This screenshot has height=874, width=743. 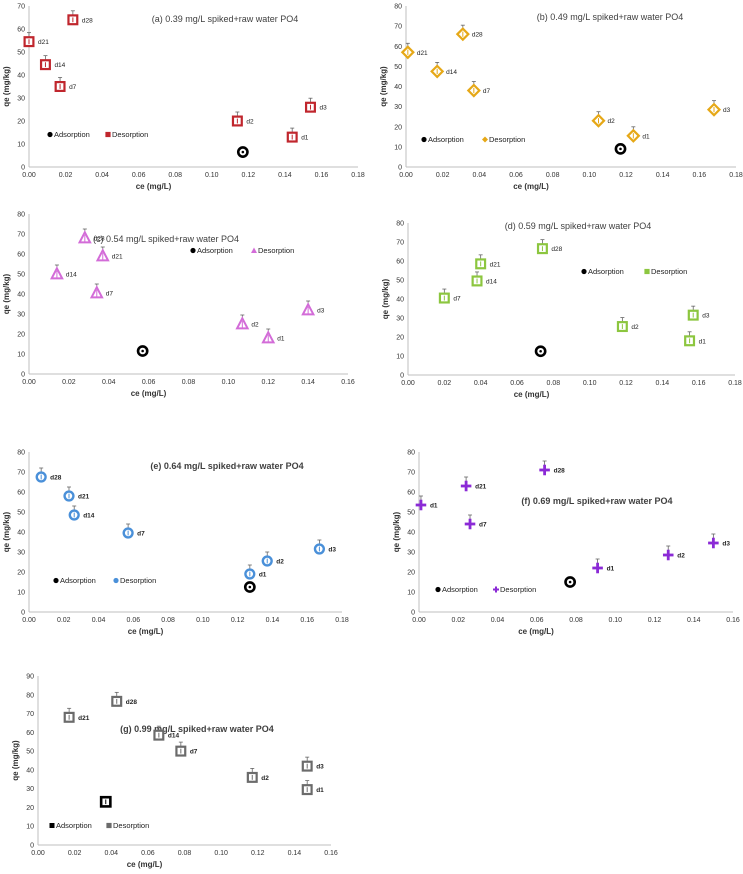 What do you see at coordinates (610, 17) in the screenshot?
I see `chart-title: (b) 0.49 mg/L spiked+raw water PO4` at bounding box center [610, 17].